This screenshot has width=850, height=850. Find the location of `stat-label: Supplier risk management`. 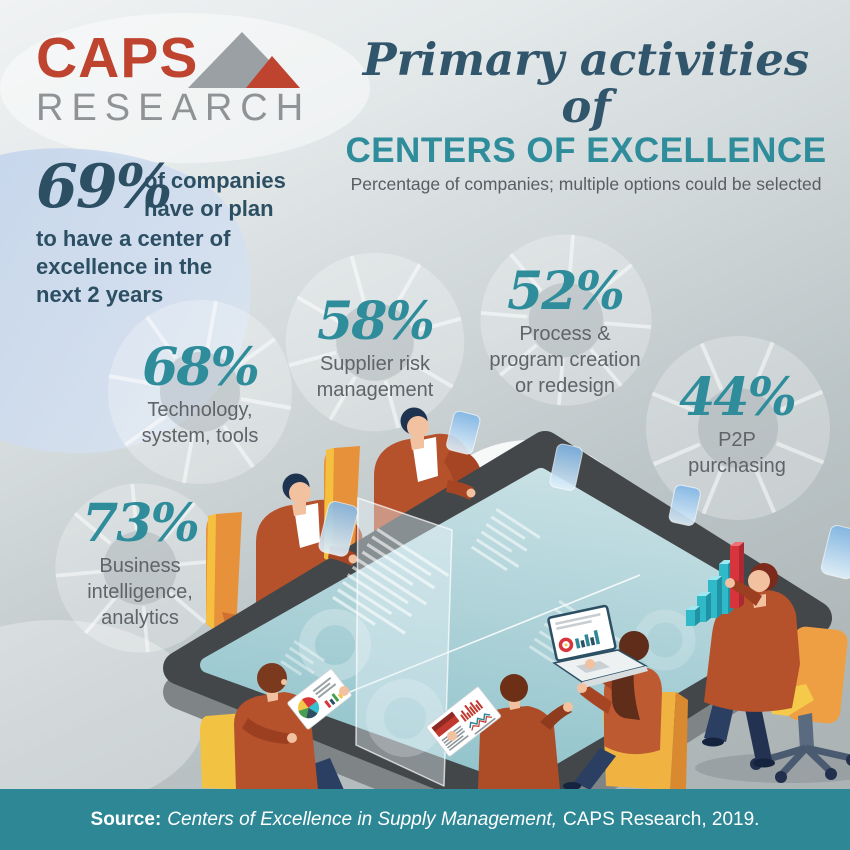

stat-label: Supplier risk management is located at coordinates (375, 377).